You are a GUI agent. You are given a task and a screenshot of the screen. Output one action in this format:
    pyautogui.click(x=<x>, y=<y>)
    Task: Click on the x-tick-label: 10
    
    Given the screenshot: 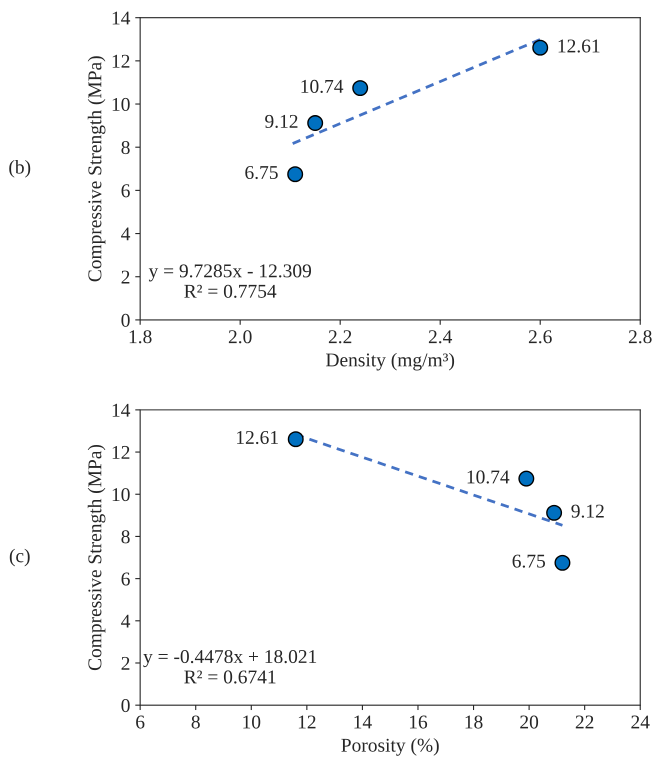 What is the action you would take?
    pyautogui.click(x=251, y=722)
    